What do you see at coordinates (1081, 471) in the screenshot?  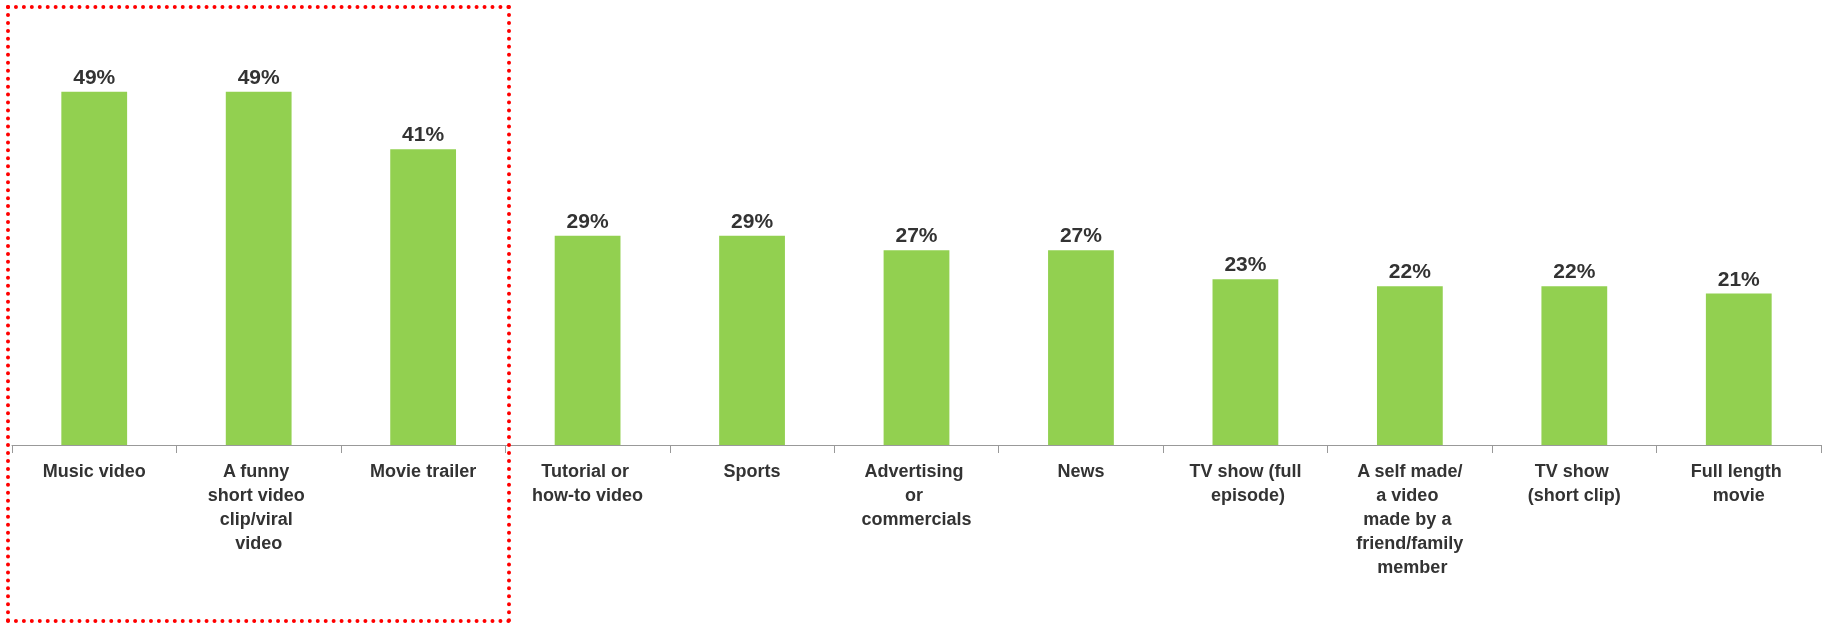 I see `x-tick-label: News` at bounding box center [1081, 471].